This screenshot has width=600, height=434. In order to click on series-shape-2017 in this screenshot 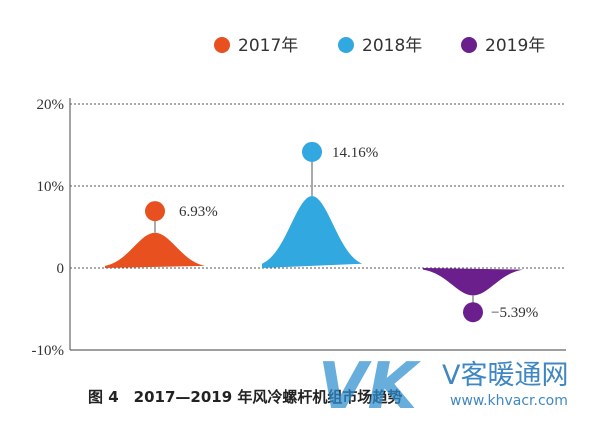, I will do `click(155, 250)`.